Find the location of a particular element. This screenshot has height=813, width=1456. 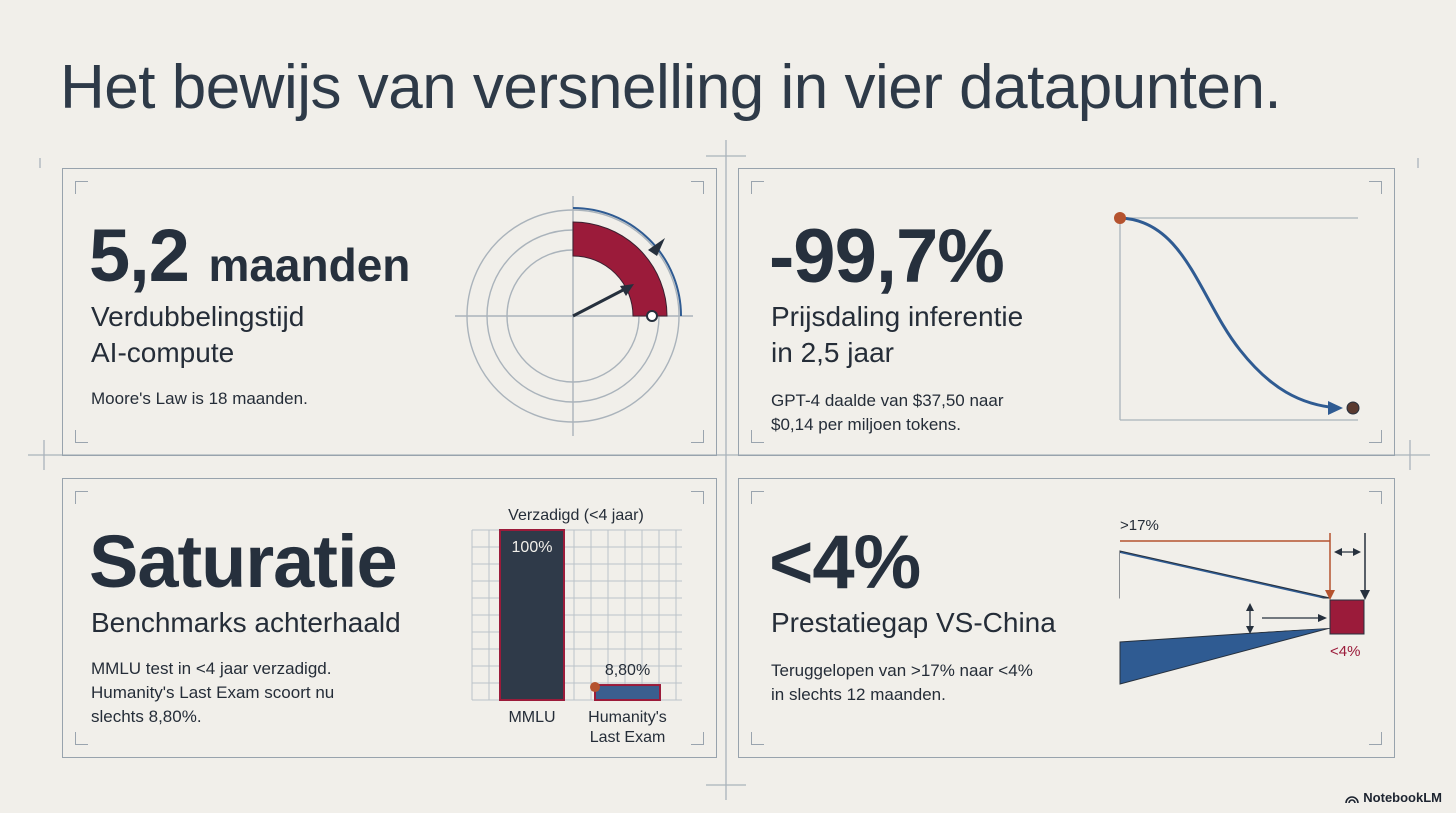

subtitle-line: Prijsdaling inferentie is located at coordinates (897, 316).